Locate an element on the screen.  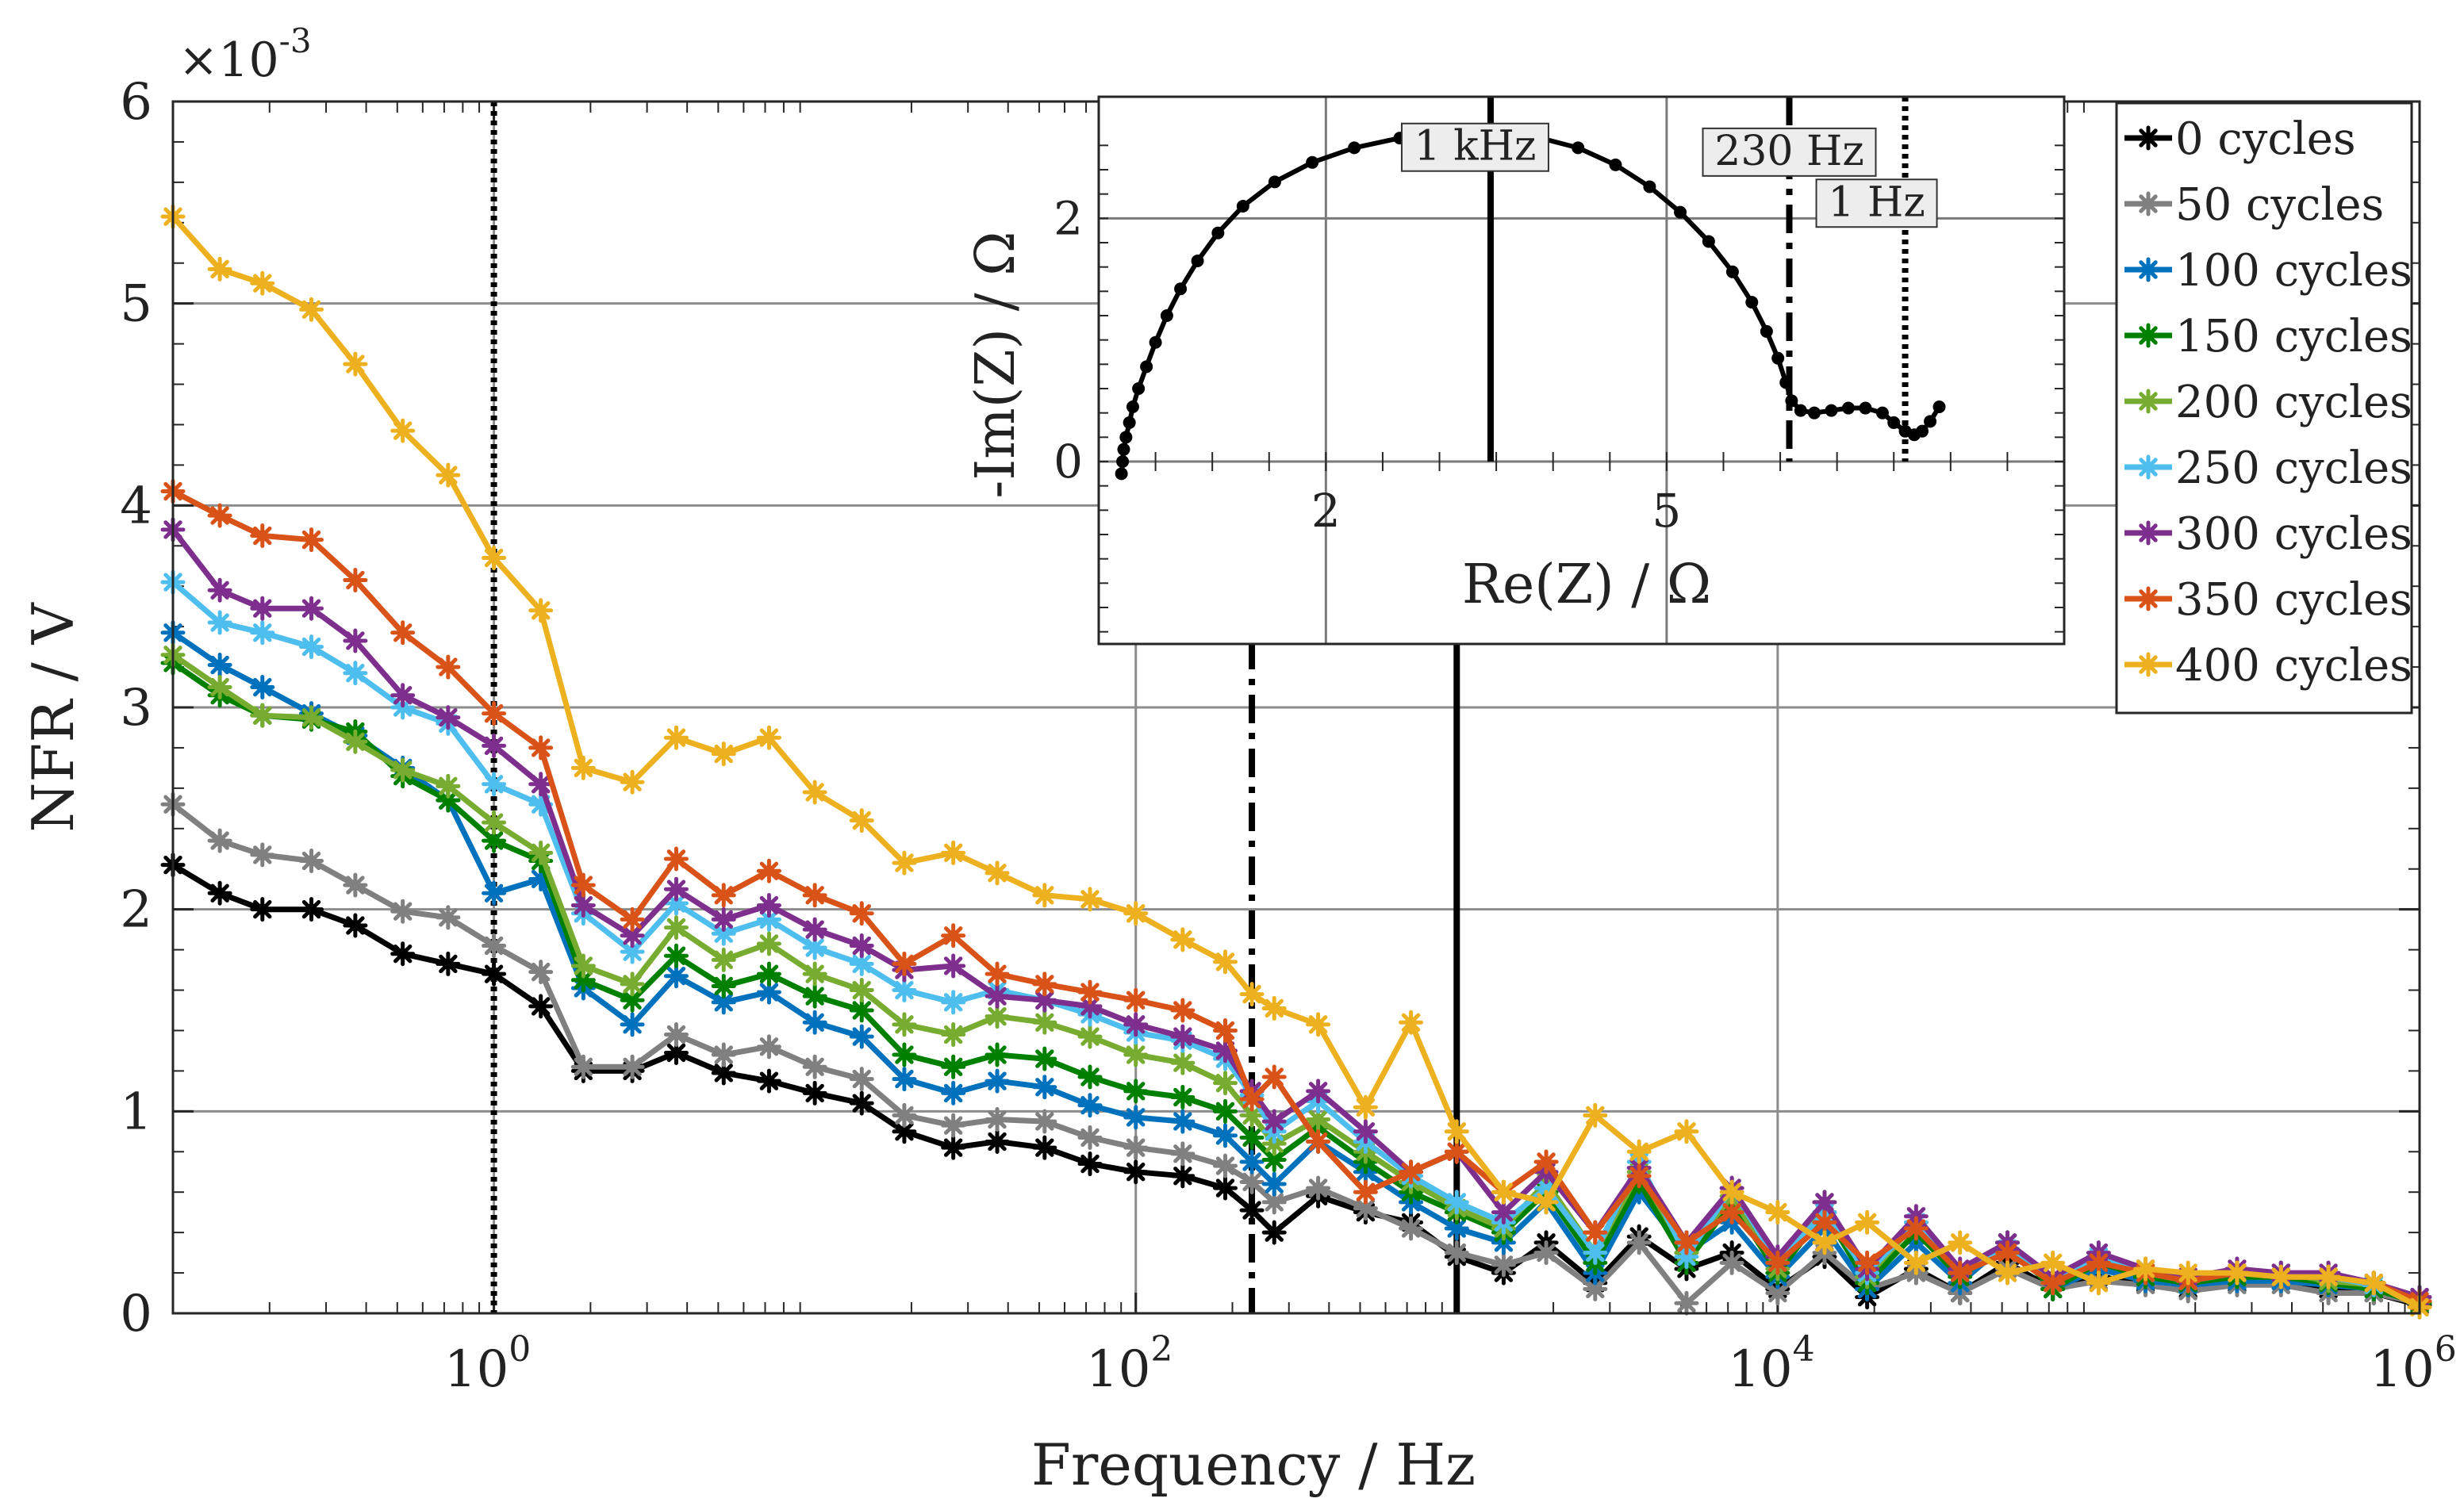
x-axis-label: Frequency / Hz is located at coordinates (1253, 1464).